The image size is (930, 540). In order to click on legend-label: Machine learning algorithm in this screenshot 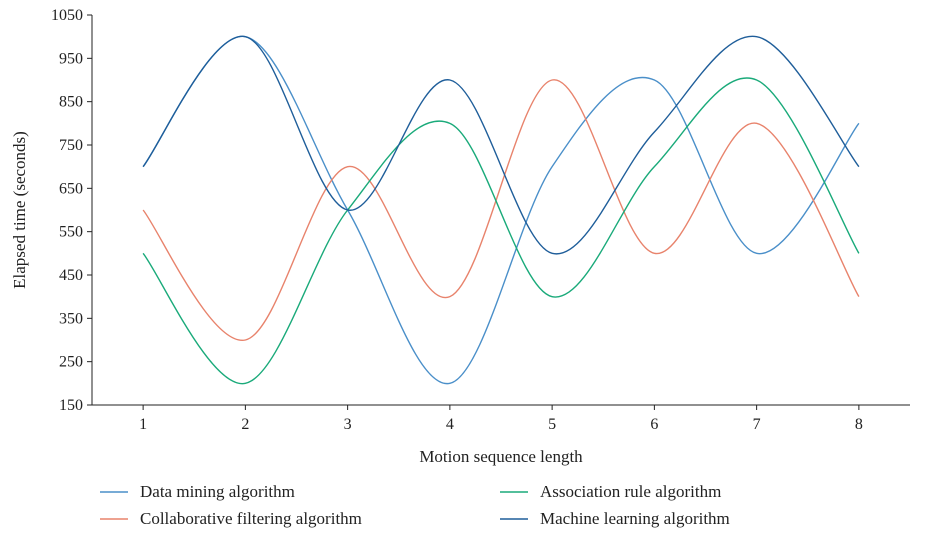, I will do `click(635, 518)`.